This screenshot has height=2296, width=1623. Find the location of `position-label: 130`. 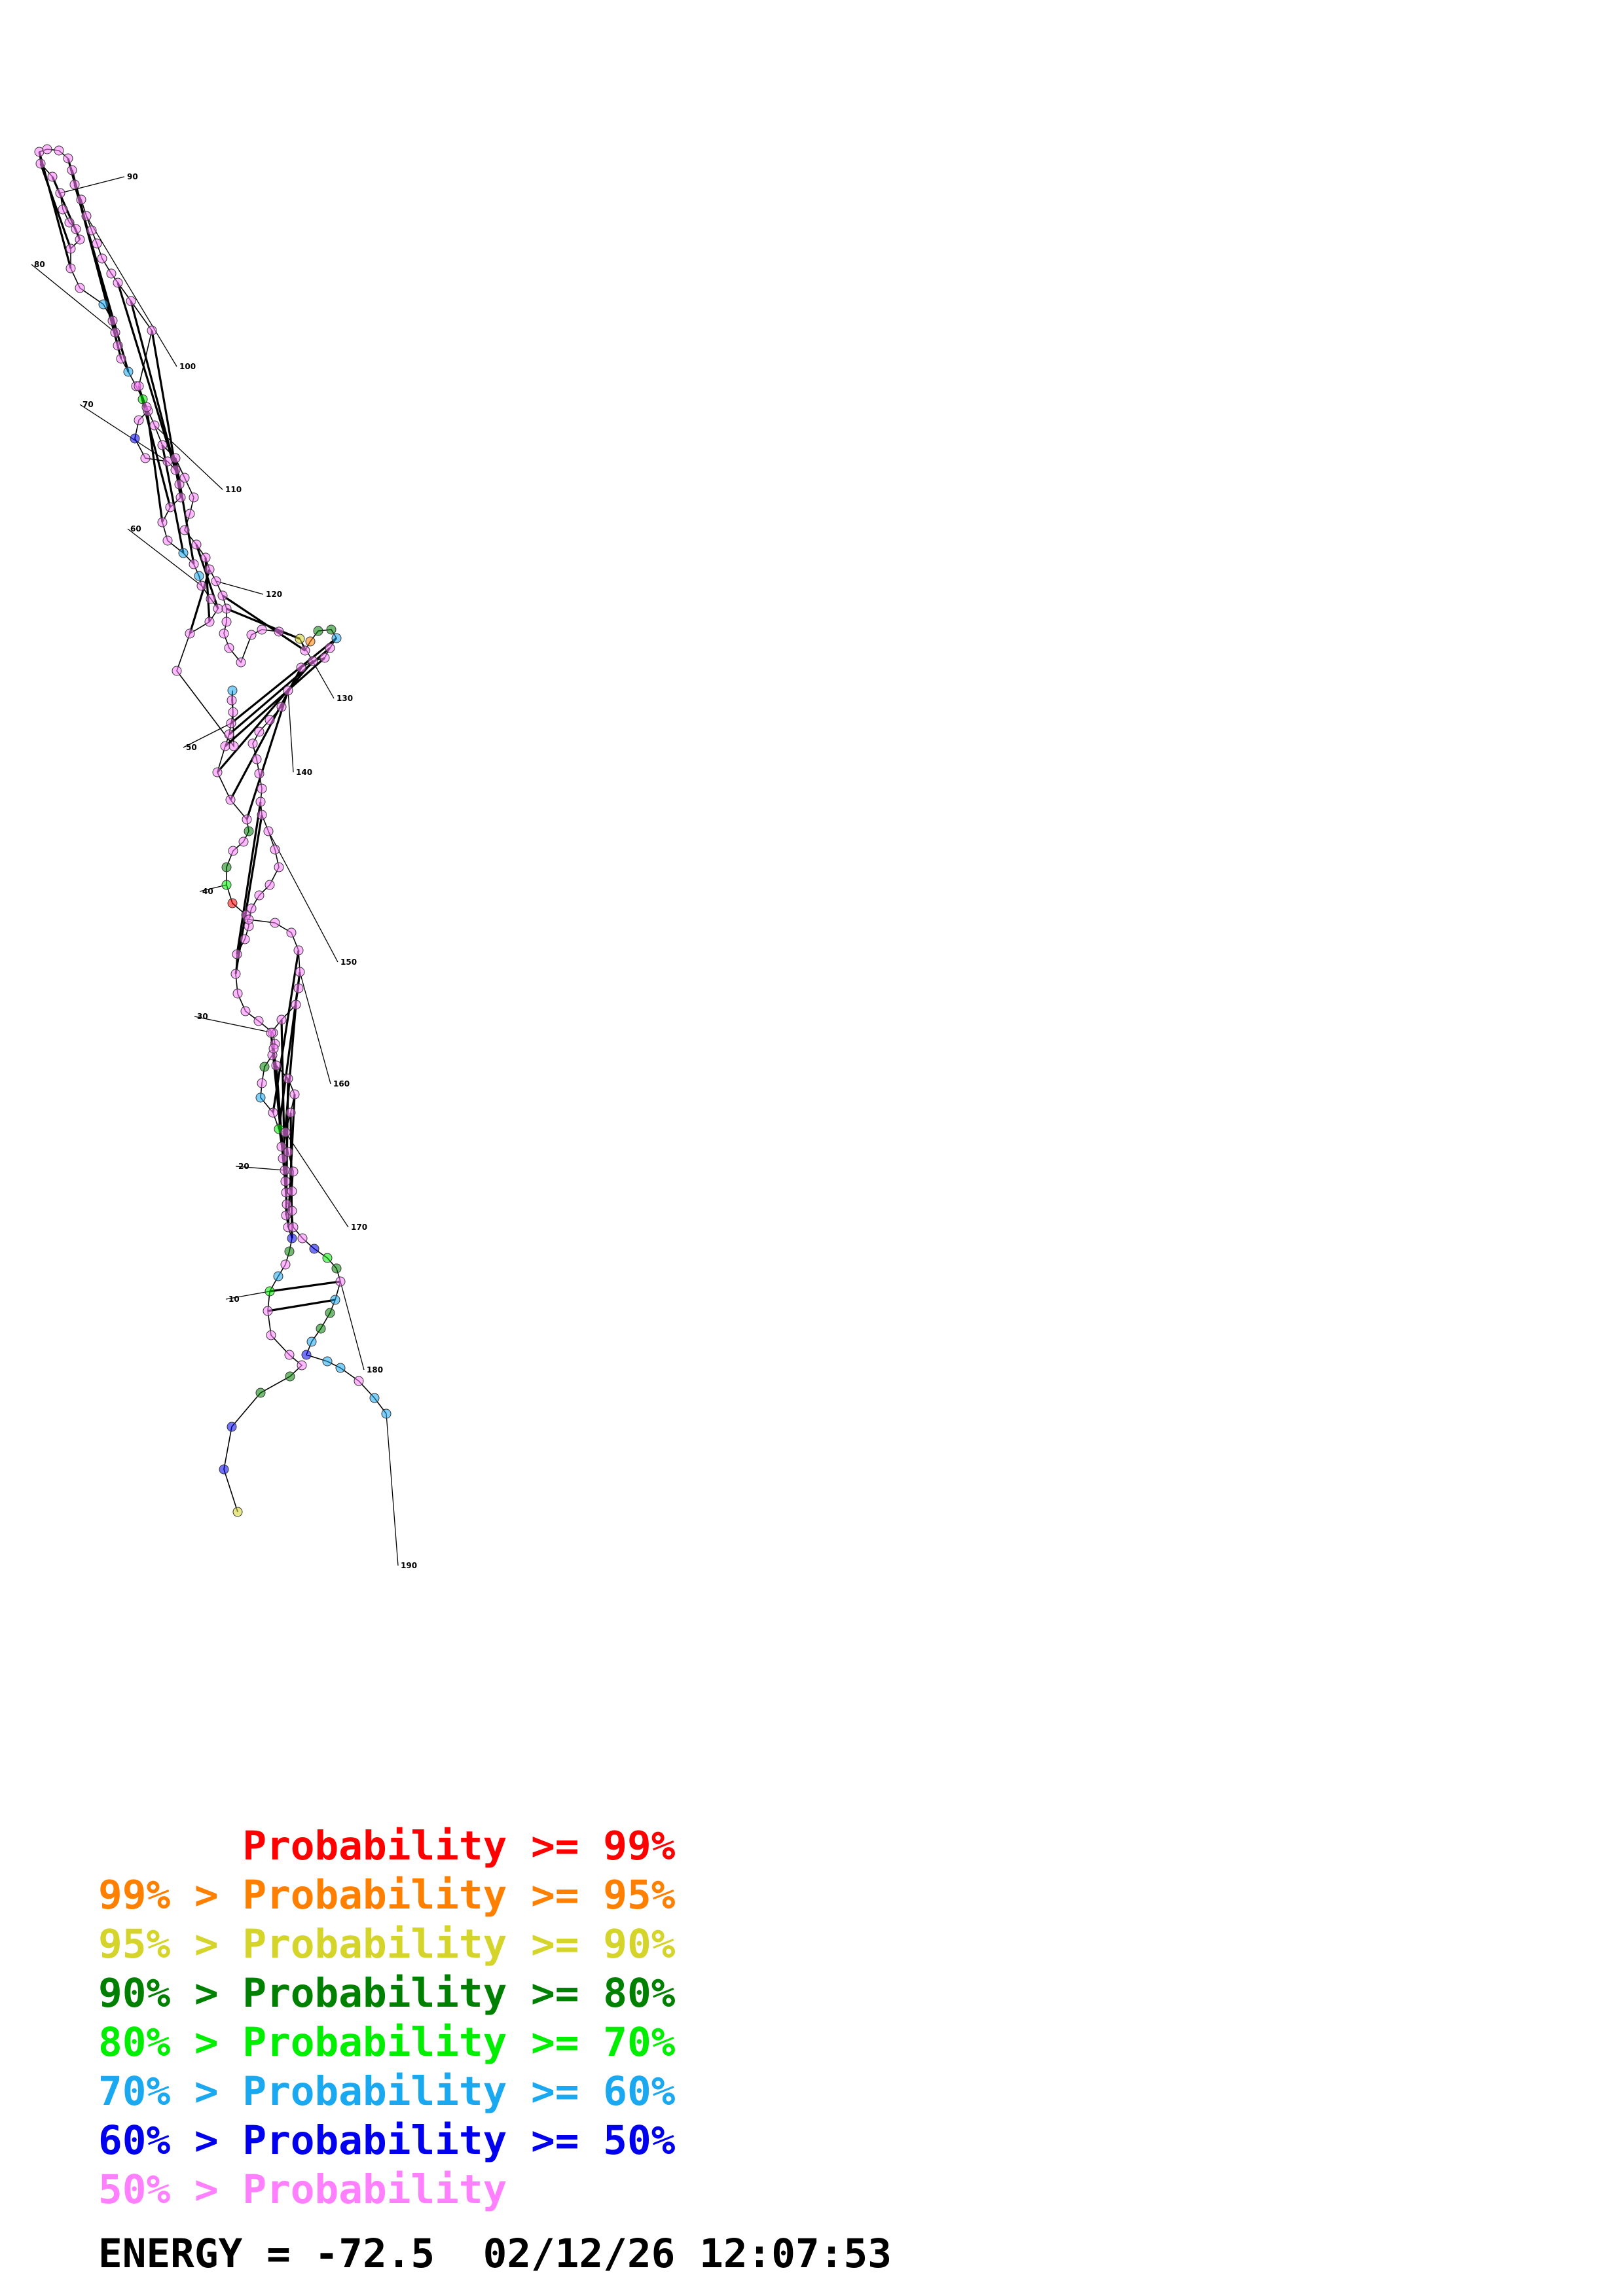

position-label: 130 is located at coordinates (345, 698).